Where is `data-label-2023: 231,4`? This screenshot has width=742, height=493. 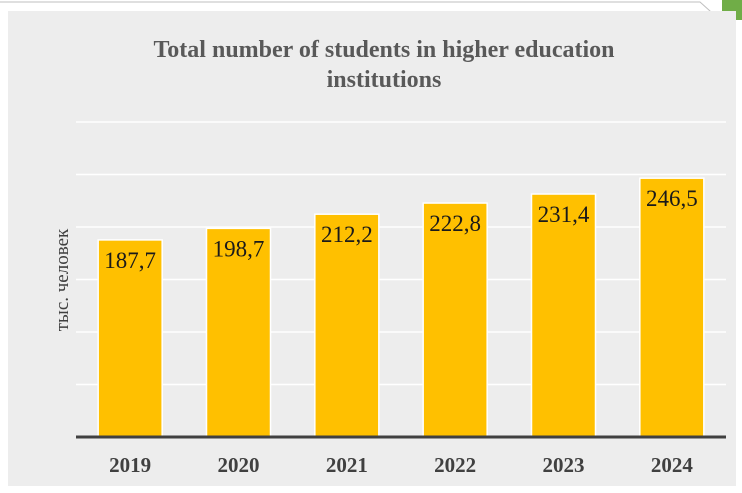 data-label-2023: 231,4 is located at coordinates (564, 214).